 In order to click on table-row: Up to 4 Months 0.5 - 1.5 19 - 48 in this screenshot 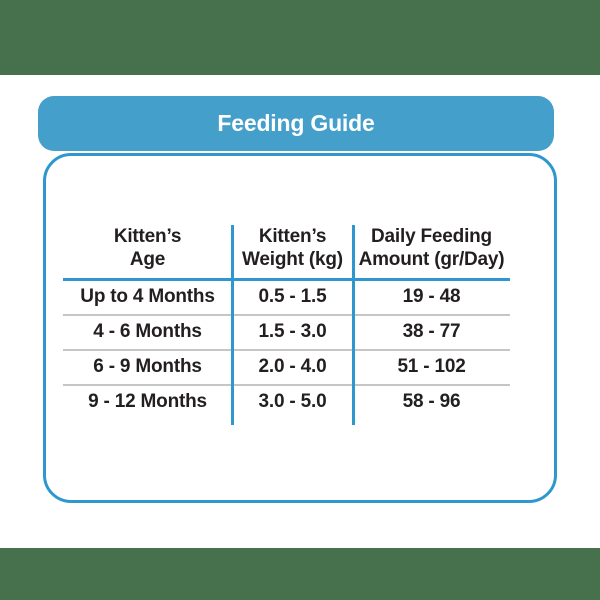, I will do `click(286, 298)`.